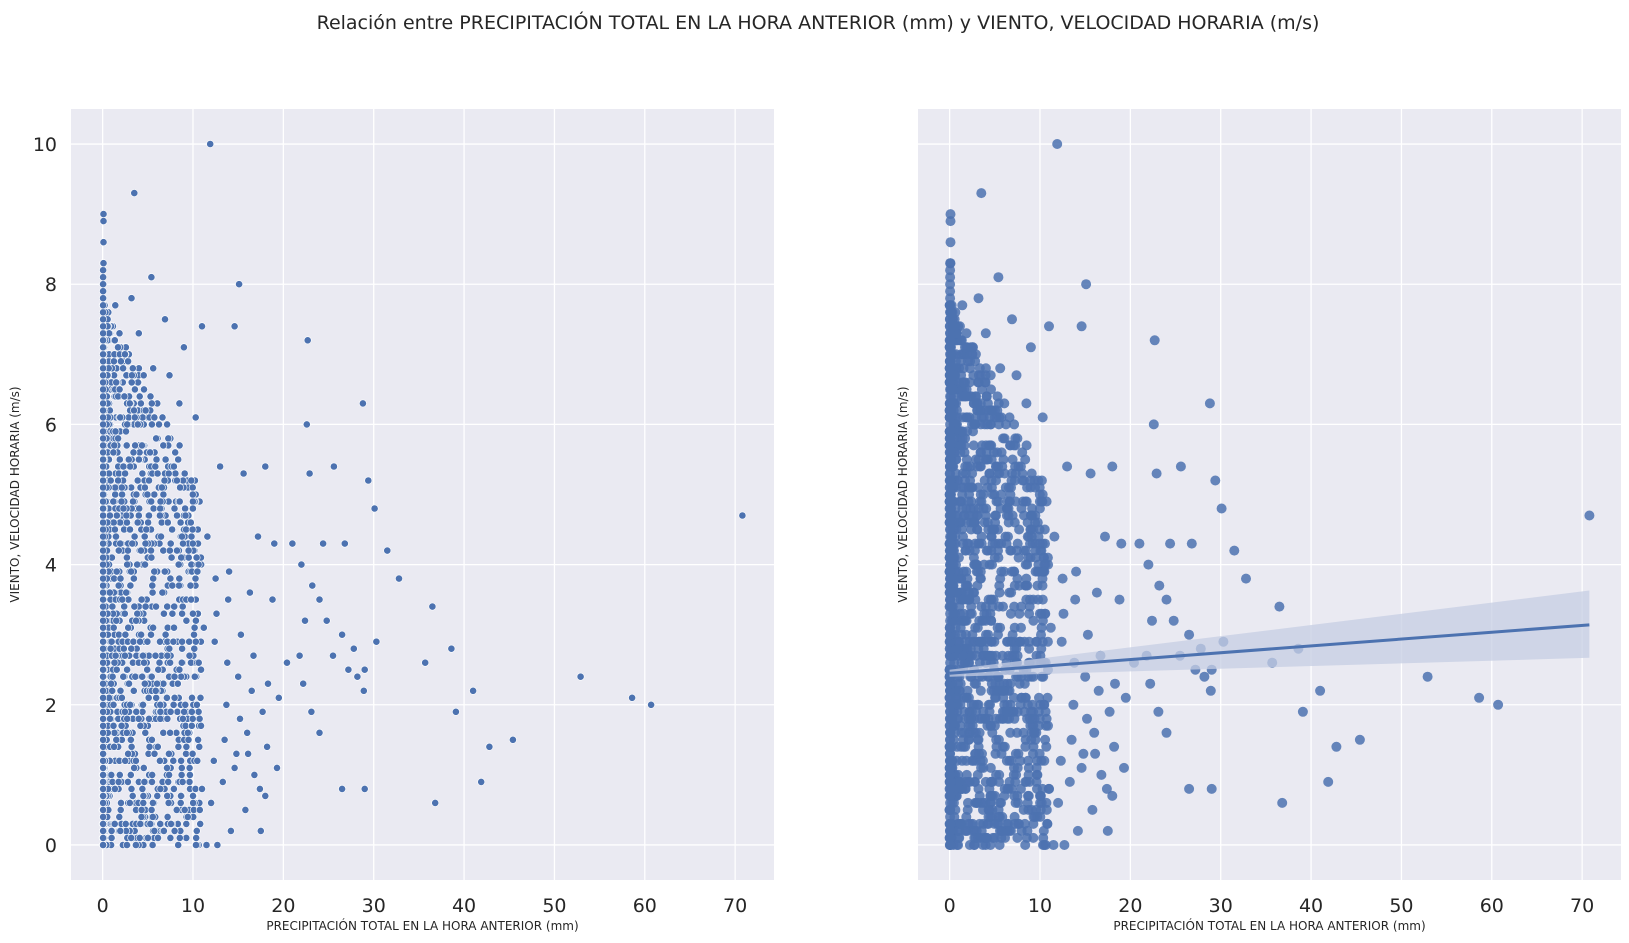 This screenshot has height=943, width=1629. I want to click on y-tick-label: 8, so click(51, 285).